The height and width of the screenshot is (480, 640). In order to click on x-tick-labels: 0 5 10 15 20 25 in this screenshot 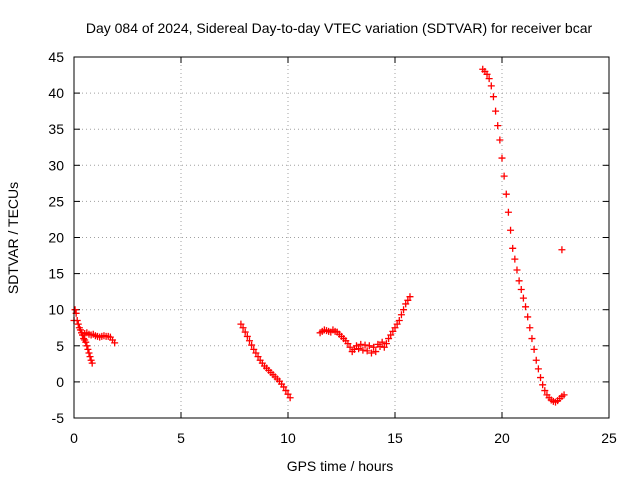, I will do `click(343, 438)`.